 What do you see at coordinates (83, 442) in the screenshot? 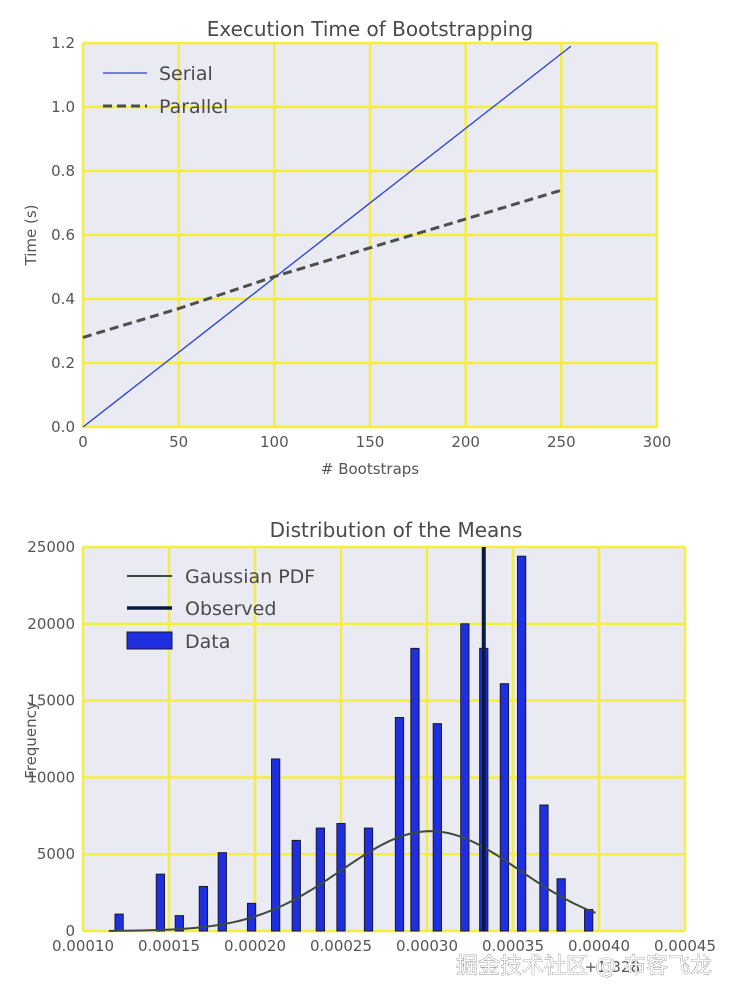
I see `x-tick-label: 0` at bounding box center [83, 442].